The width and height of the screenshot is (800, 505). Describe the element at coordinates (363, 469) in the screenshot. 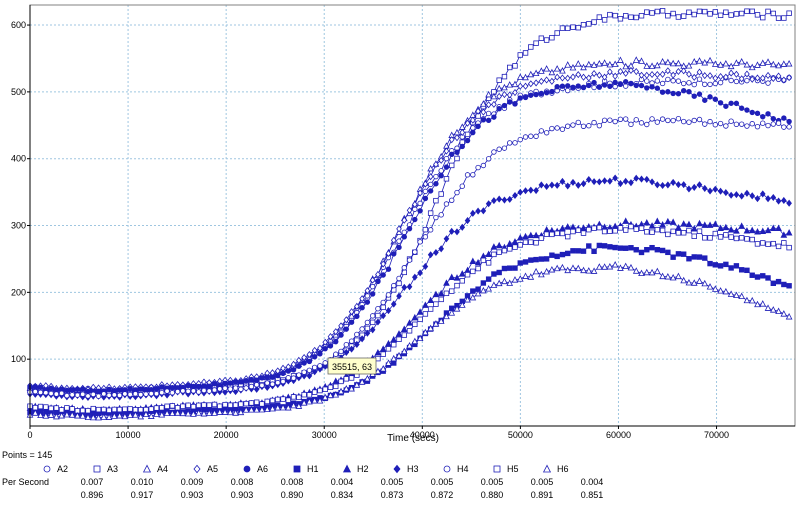

I see `legend-label: H2` at that location.